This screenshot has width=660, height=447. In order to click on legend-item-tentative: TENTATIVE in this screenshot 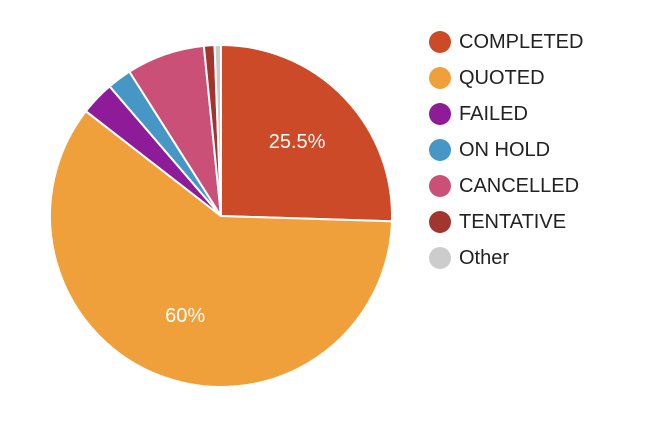, I will do `click(497, 222)`.